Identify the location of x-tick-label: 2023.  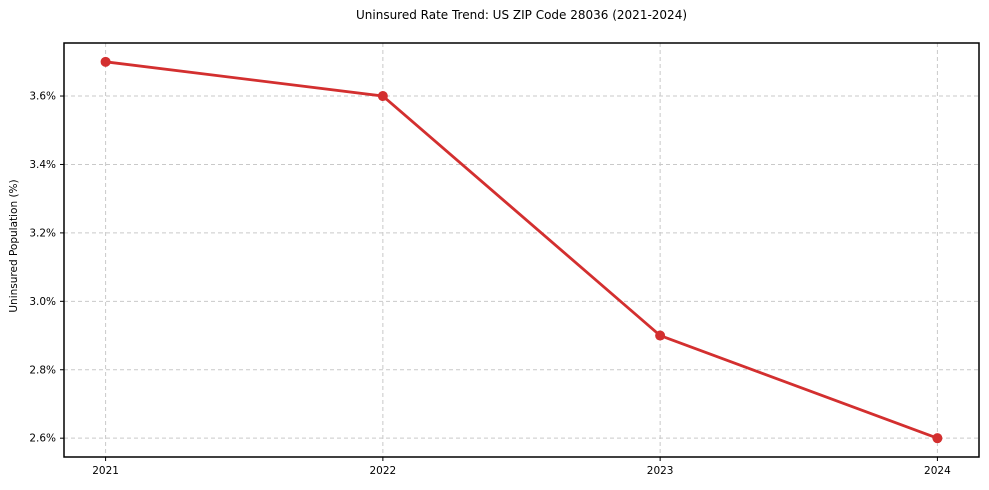
(660, 471).